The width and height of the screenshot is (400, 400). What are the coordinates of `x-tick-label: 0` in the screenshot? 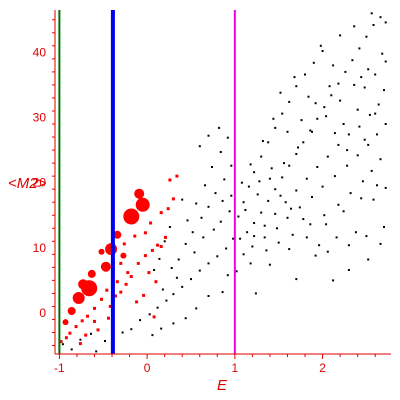 It's located at (147, 368).